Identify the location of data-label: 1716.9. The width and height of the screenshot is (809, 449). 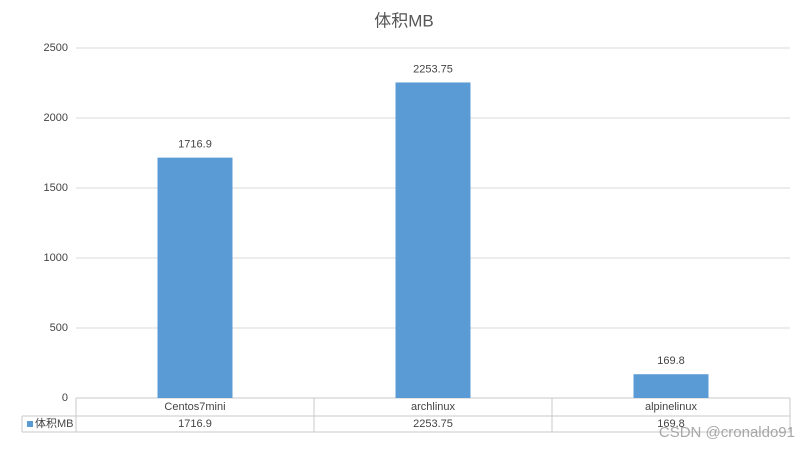
(195, 145).